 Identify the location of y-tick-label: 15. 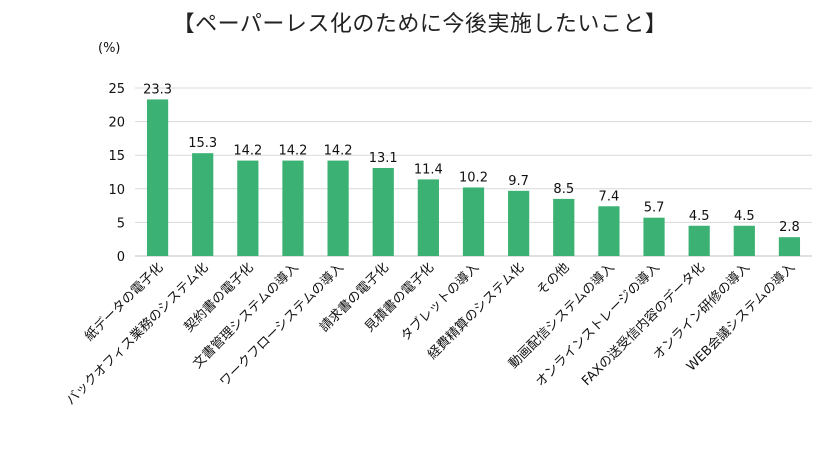
(116, 156).